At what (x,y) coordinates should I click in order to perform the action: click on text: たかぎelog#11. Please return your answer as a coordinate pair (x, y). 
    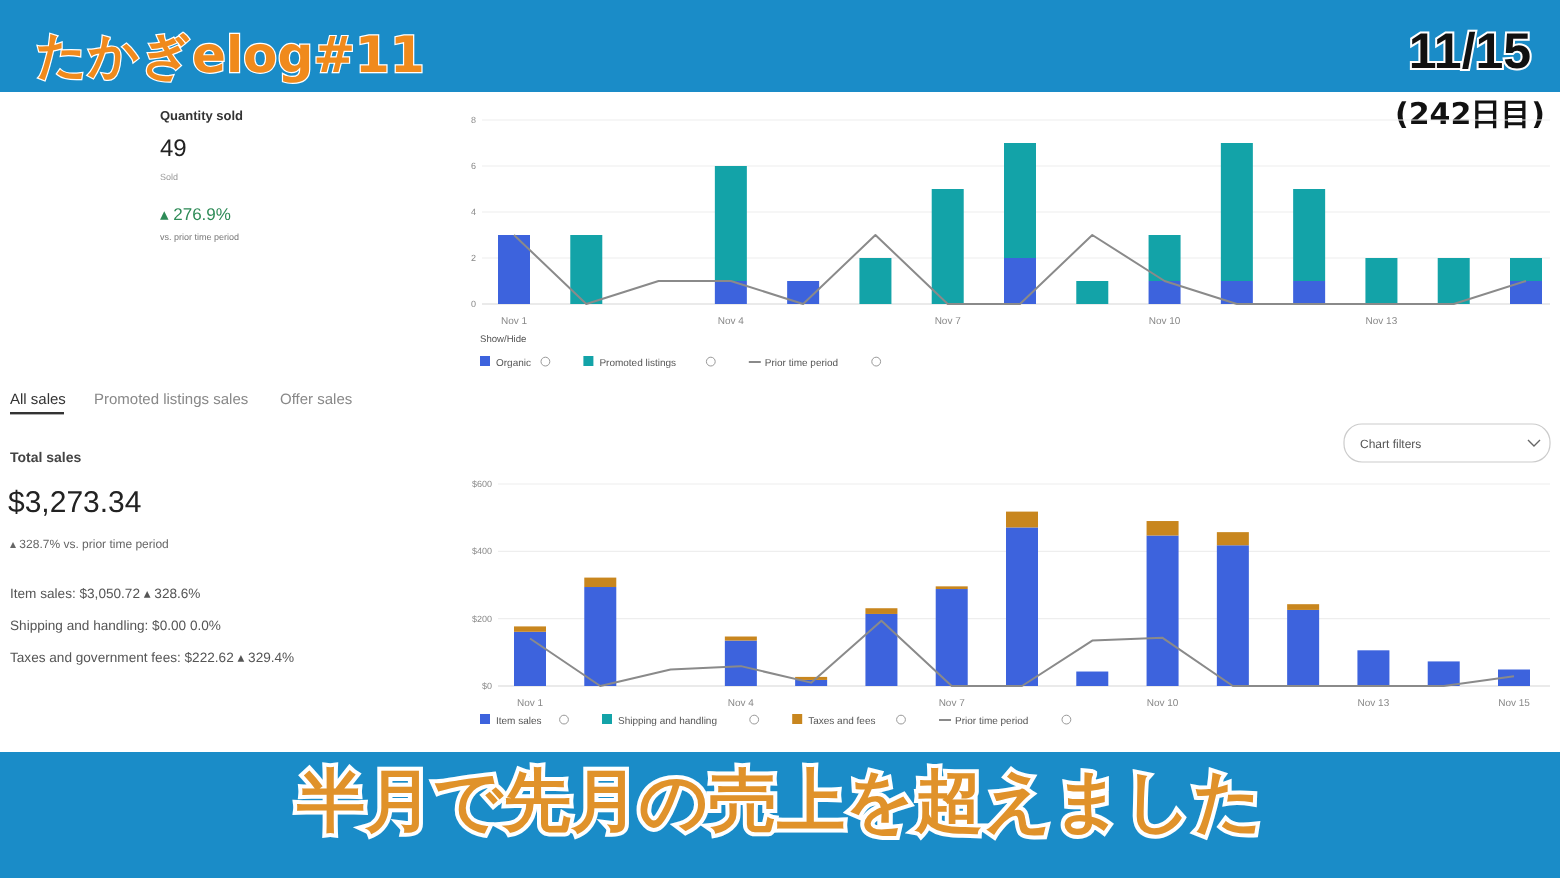
    Looking at the image, I should click on (230, 55).